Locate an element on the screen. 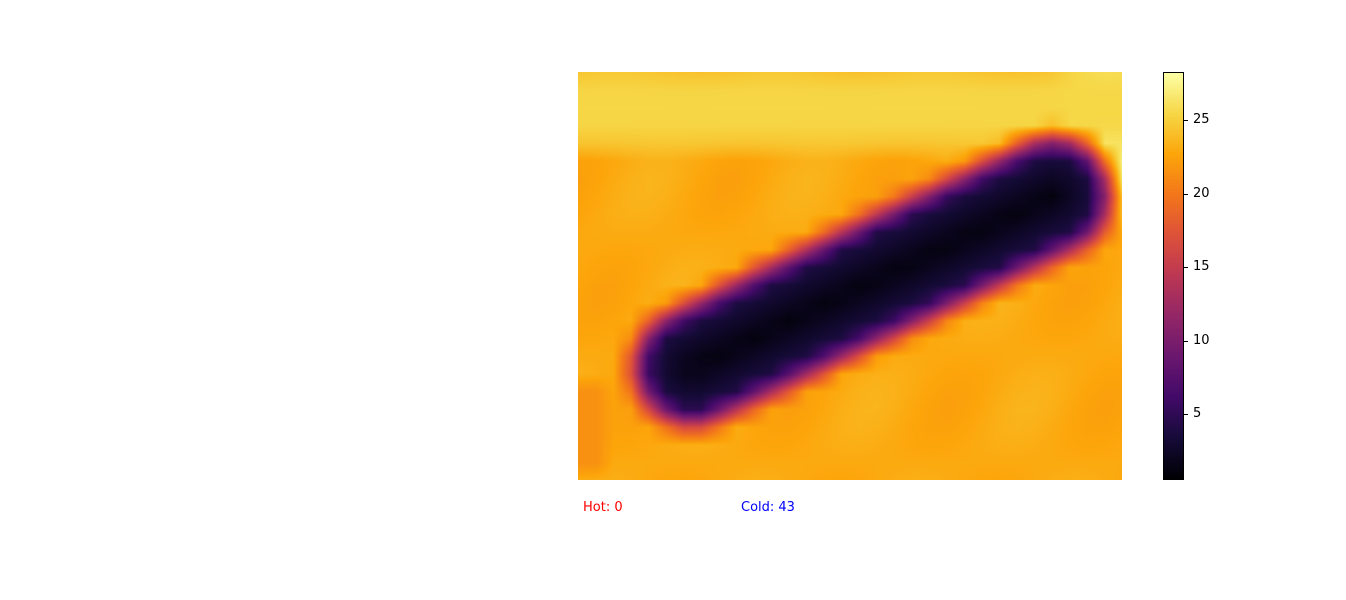  colorbar-gradient is located at coordinates (1173, 276).